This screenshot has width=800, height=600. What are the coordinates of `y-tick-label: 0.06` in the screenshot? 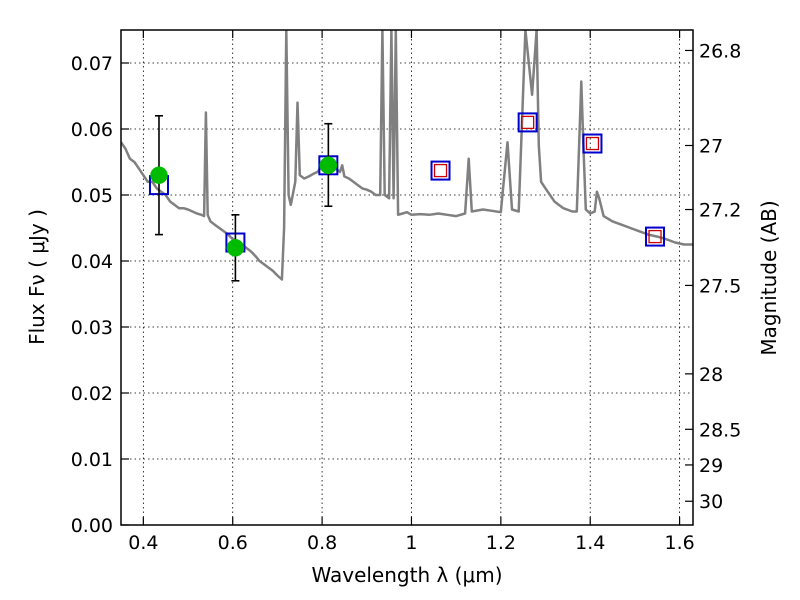 It's located at (92, 130).